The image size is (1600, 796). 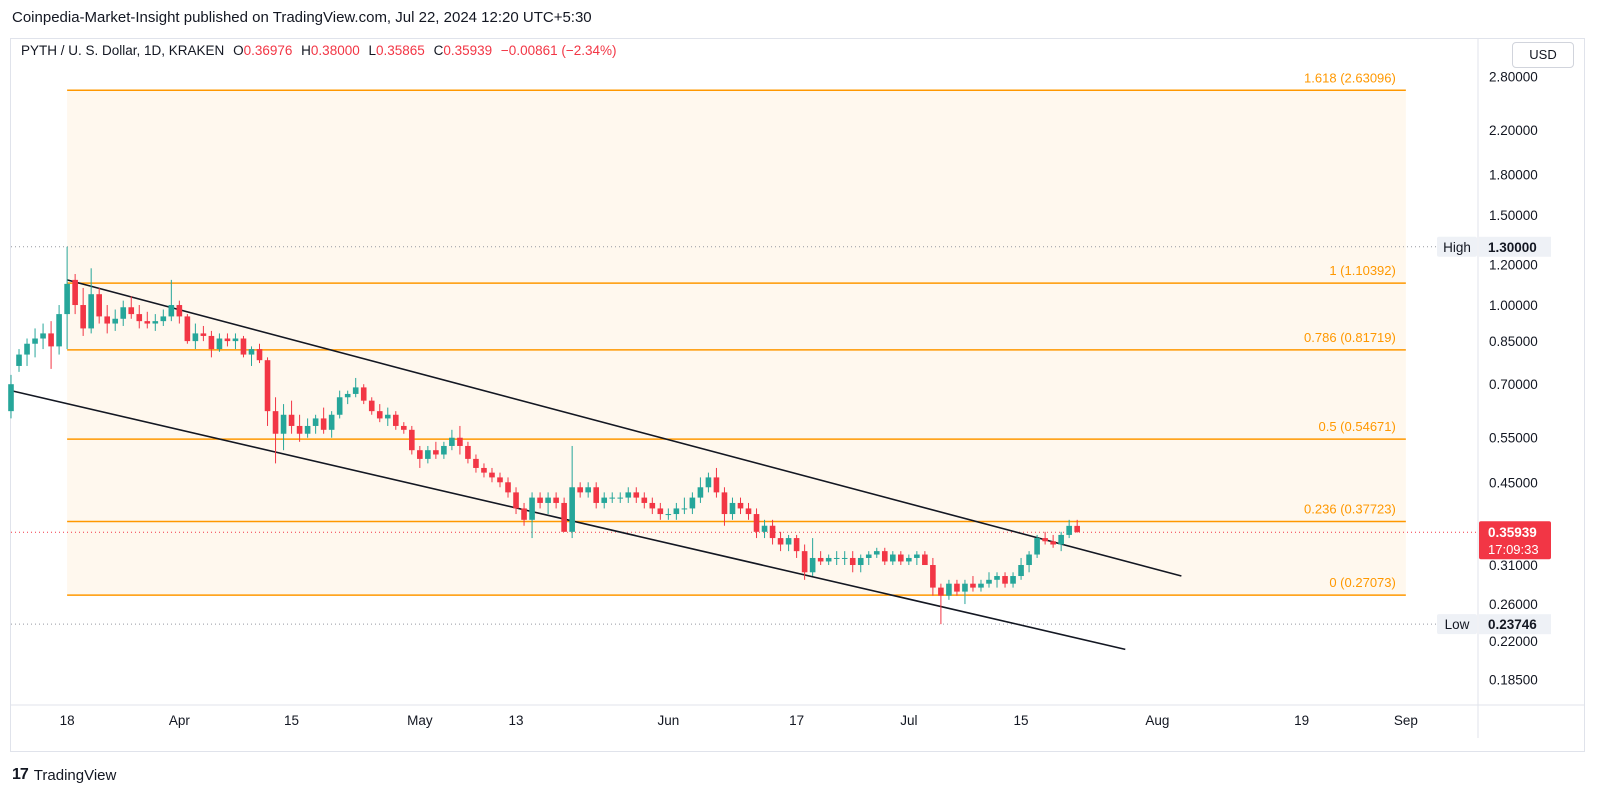 What do you see at coordinates (1513, 130) in the screenshot?
I see `price-tick-label: 2.20000` at bounding box center [1513, 130].